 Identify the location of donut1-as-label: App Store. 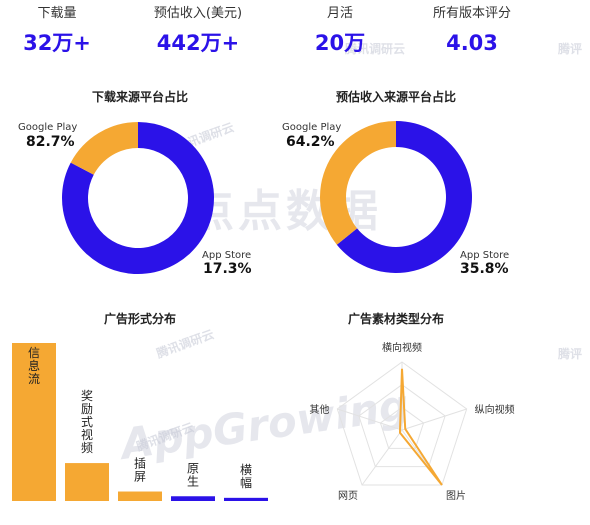
(227, 255).